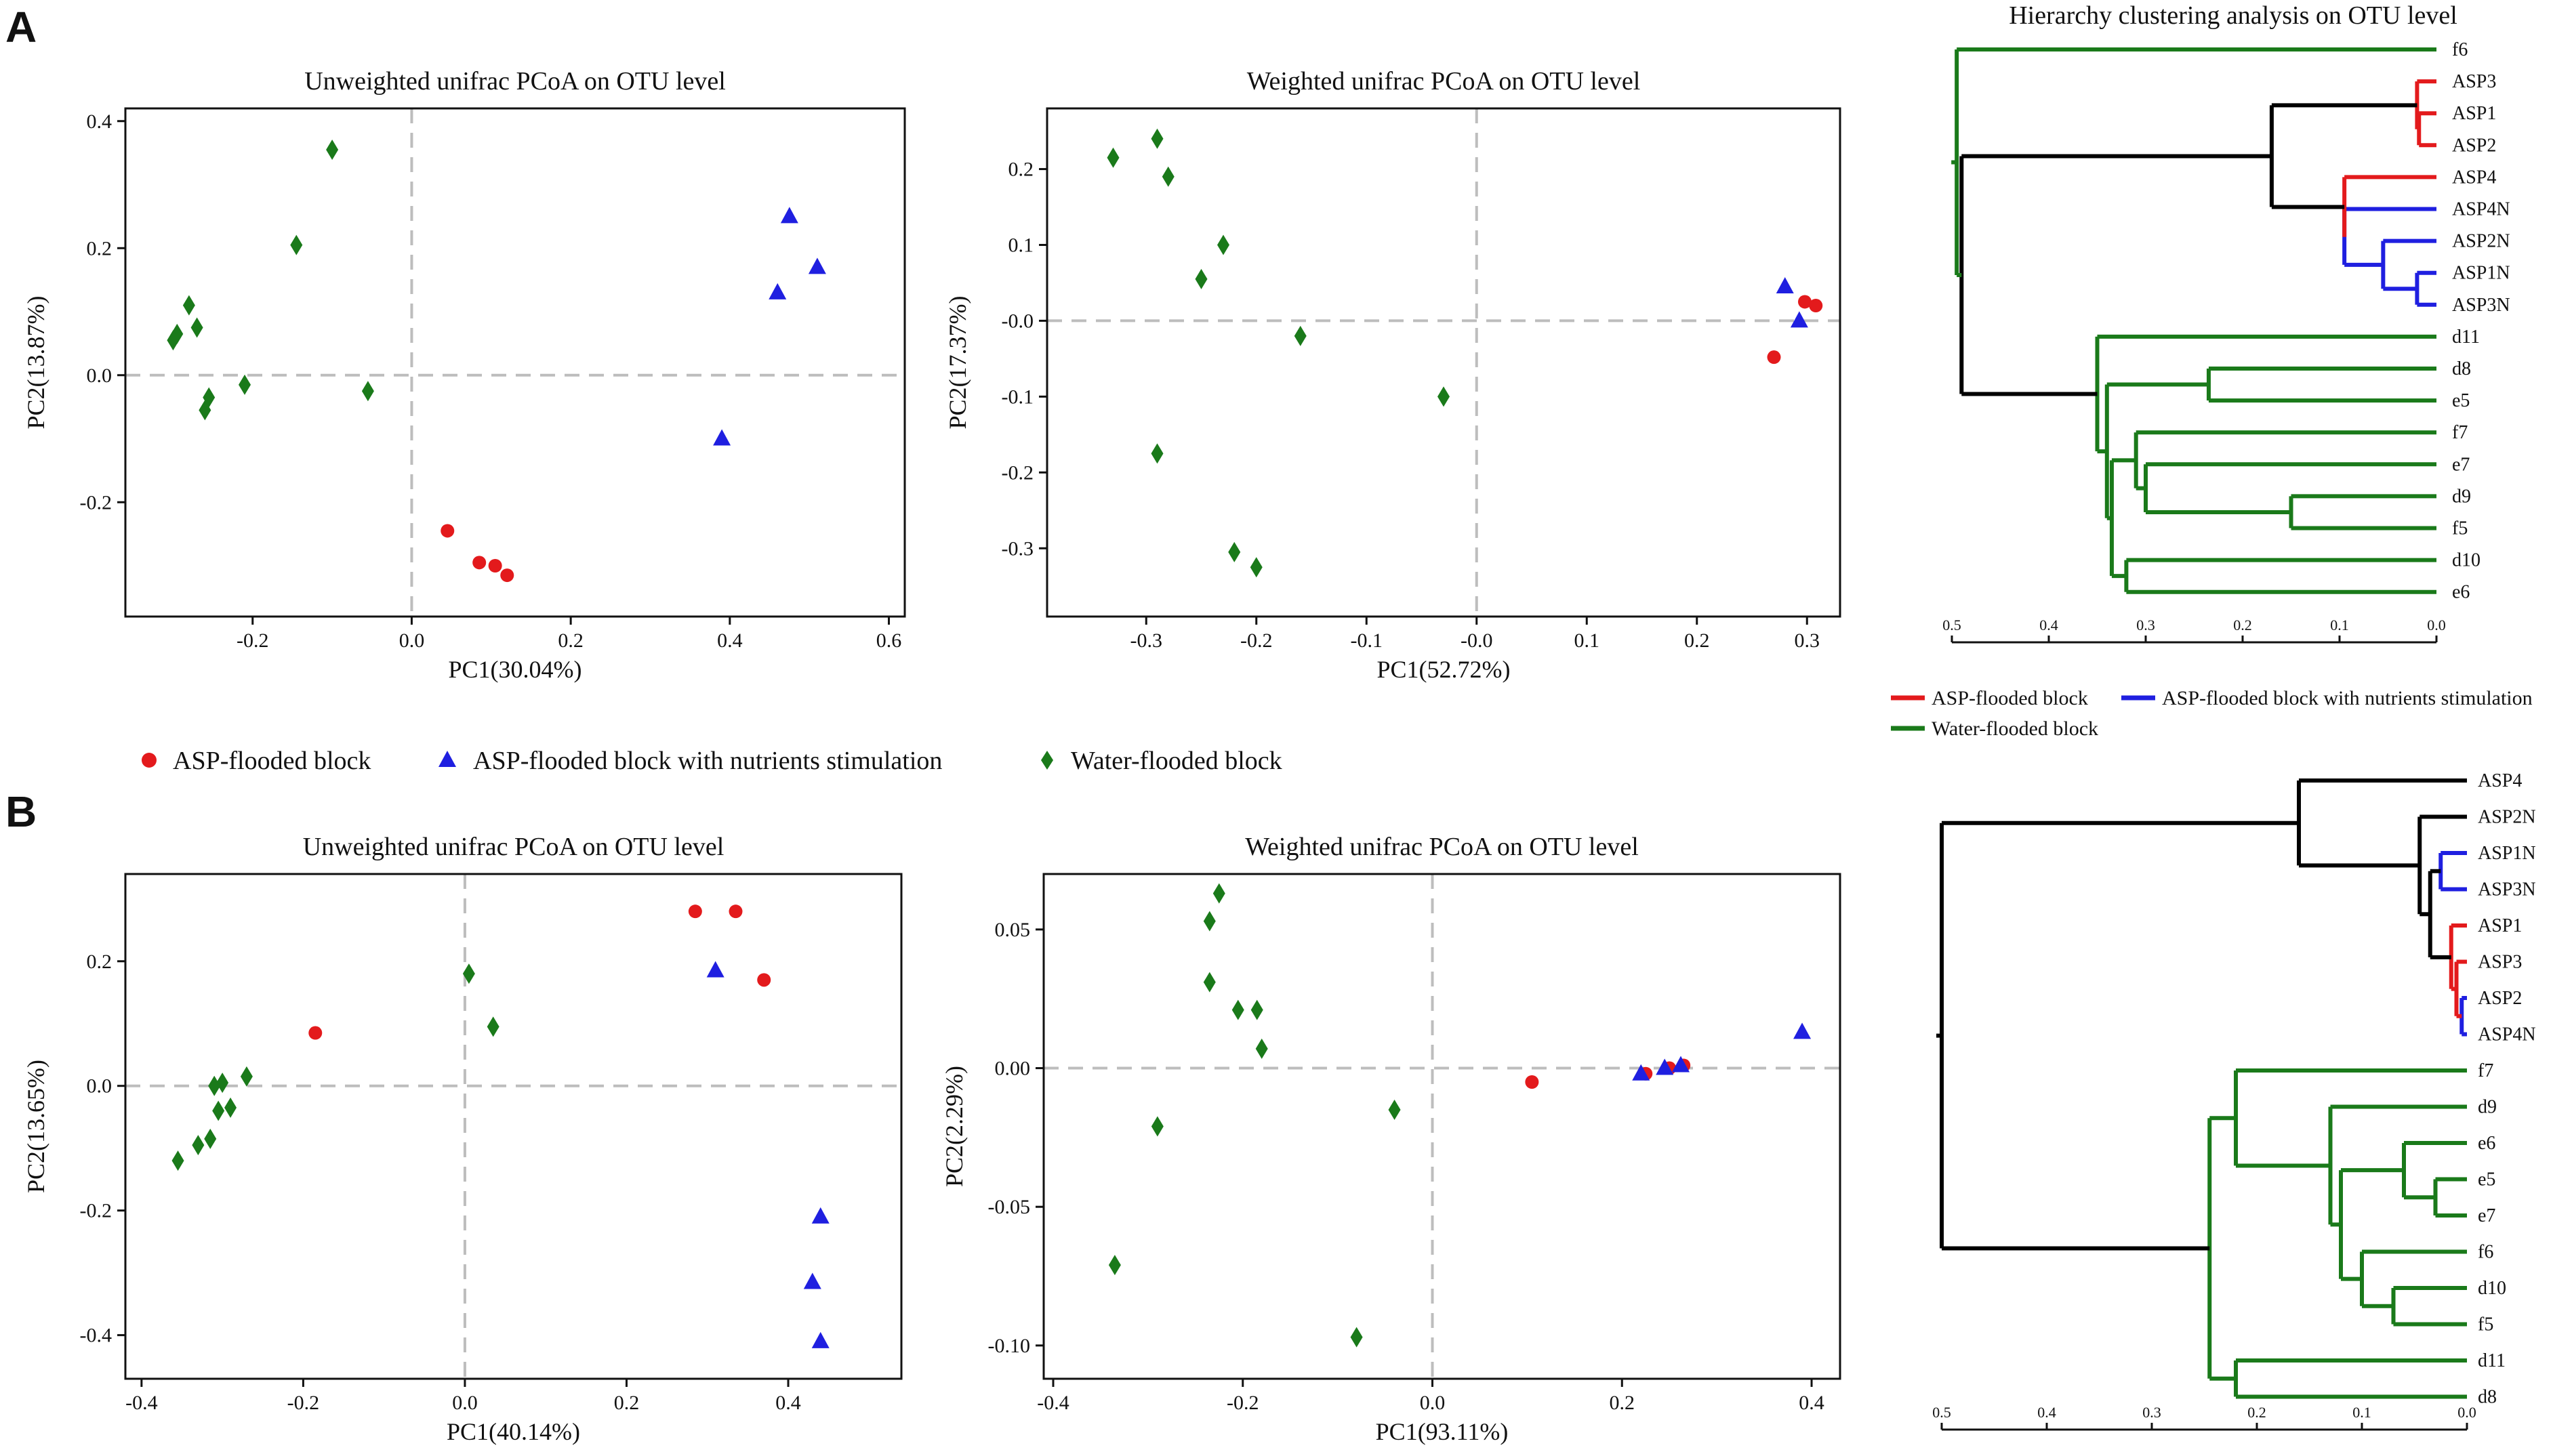 This screenshot has width=2572, height=1456. What do you see at coordinates (35, 1126) in the screenshot?
I see `y-axis-label: PC2(13.65%)` at bounding box center [35, 1126].